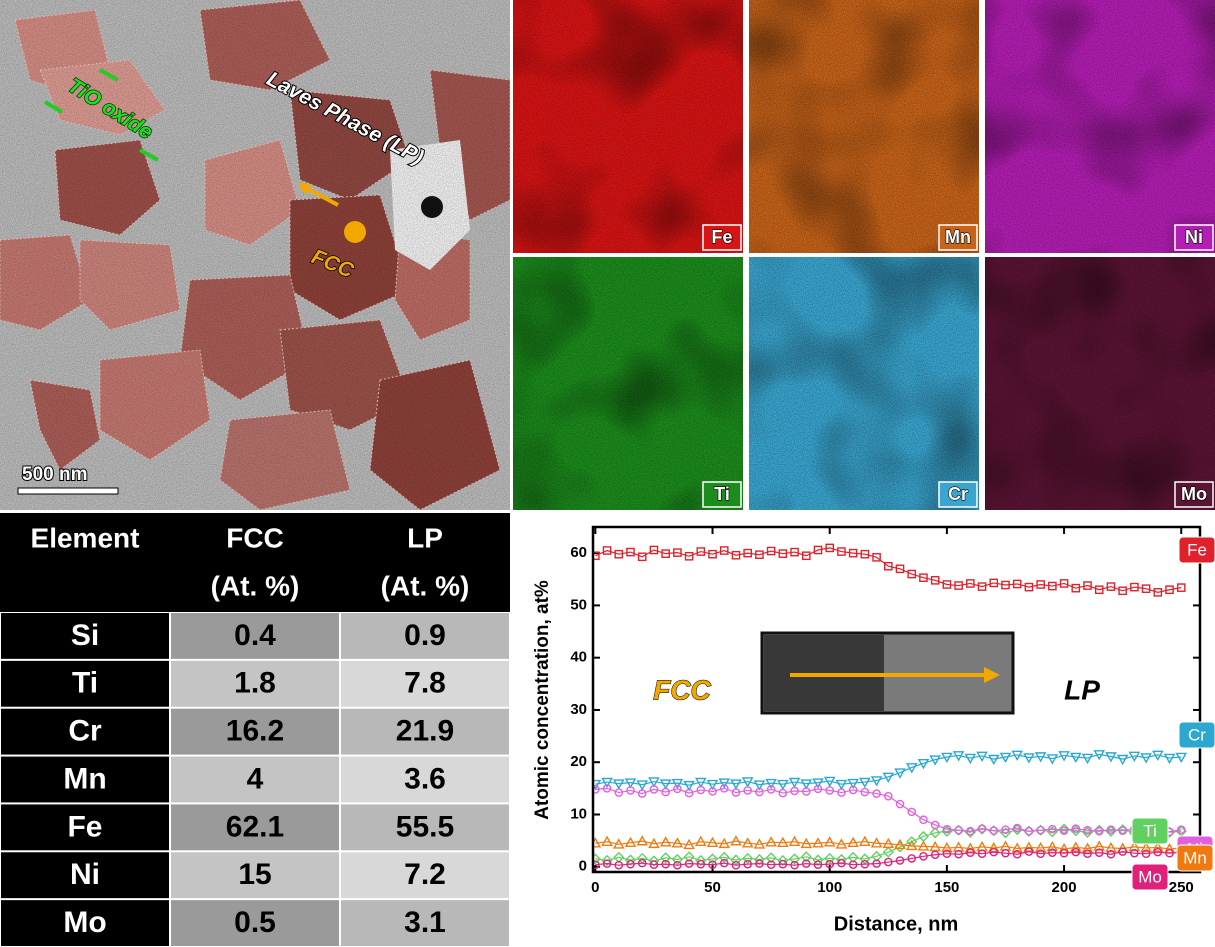  What do you see at coordinates (583, 866) in the screenshot?
I see `y-tick-label: 0` at bounding box center [583, 866].